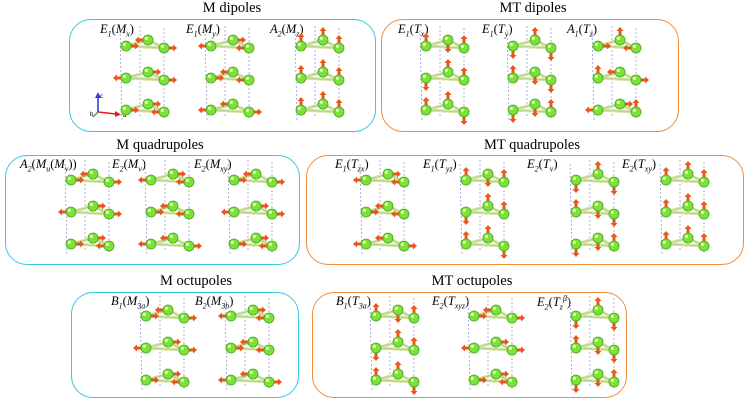 This screenshot has height=403, width=748. What do you see at coordinates (594, 344) in the screenshot?
I see `structure-mt-oct-zbeta` at bounding box center [594, 344].